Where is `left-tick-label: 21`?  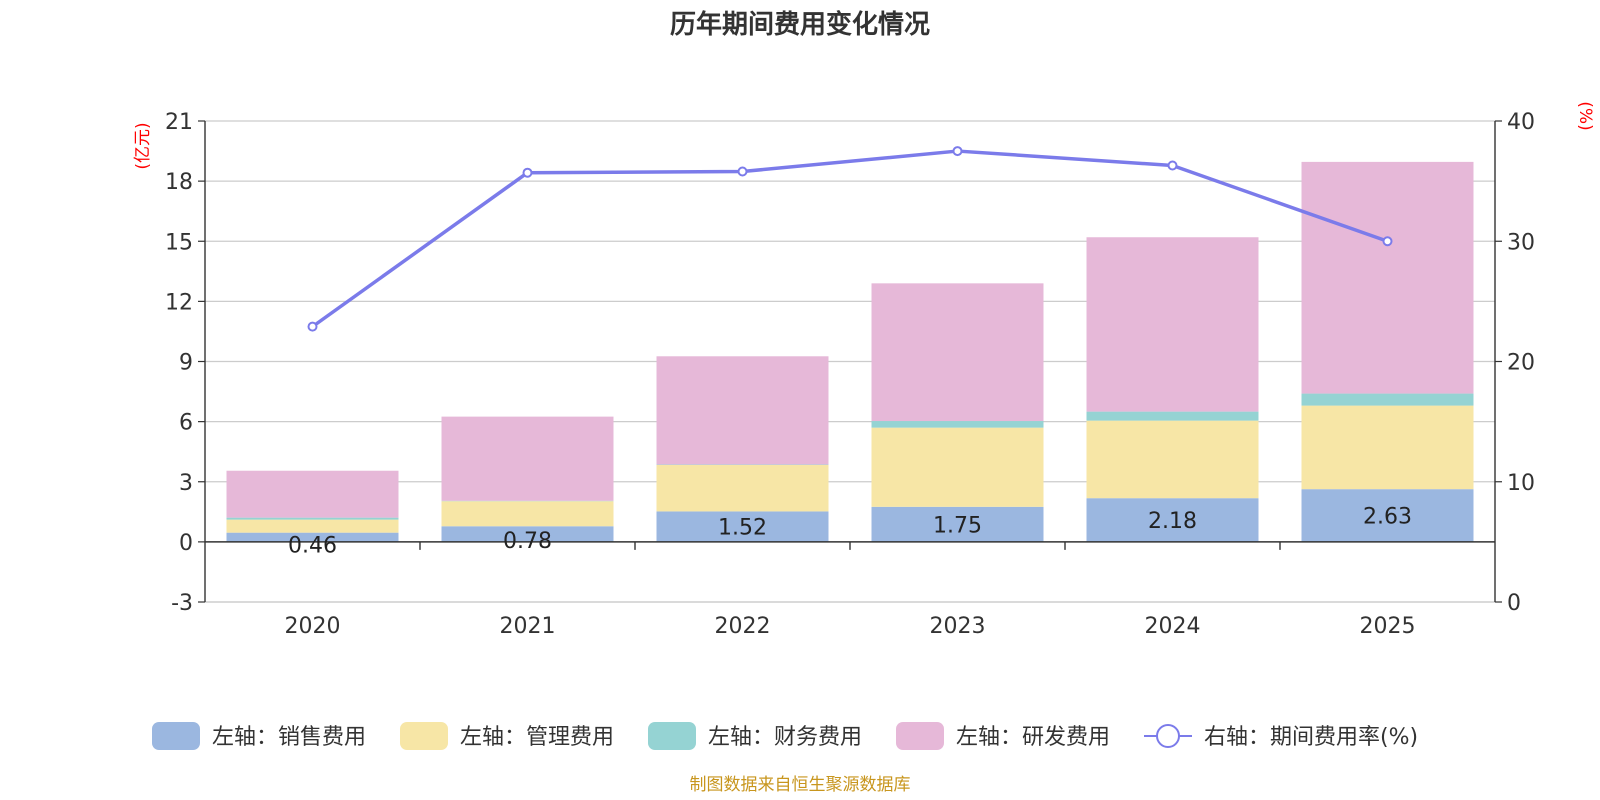 left-tick-label: 21 is located at coordinates (179, 122).